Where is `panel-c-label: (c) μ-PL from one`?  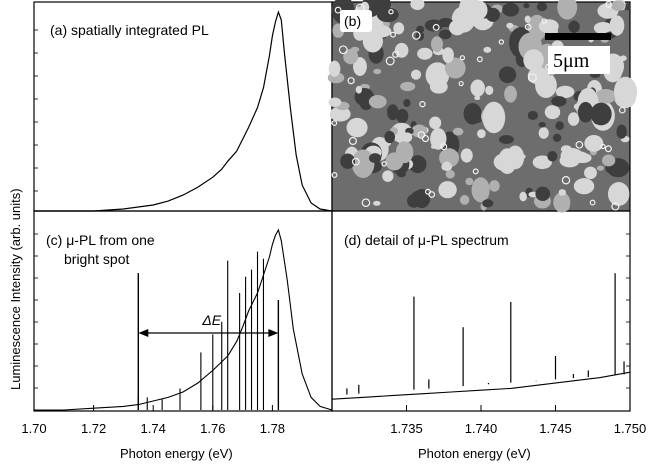 panel-c-label: (c) μ-PL from one is located at coordinates (100, 240).